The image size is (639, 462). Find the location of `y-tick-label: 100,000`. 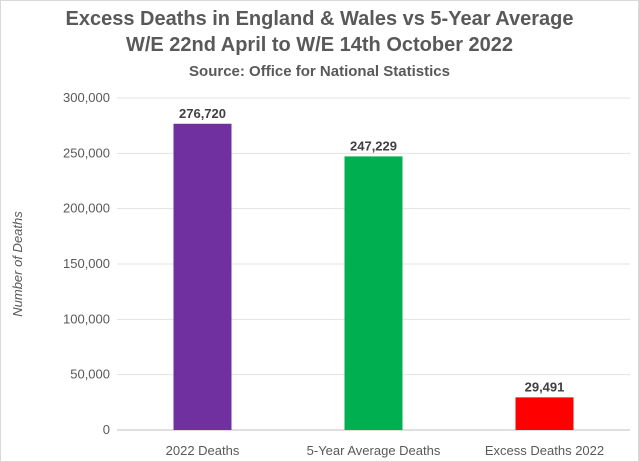

y-tick-label: 100,000 is located at coordinates (86, 318).